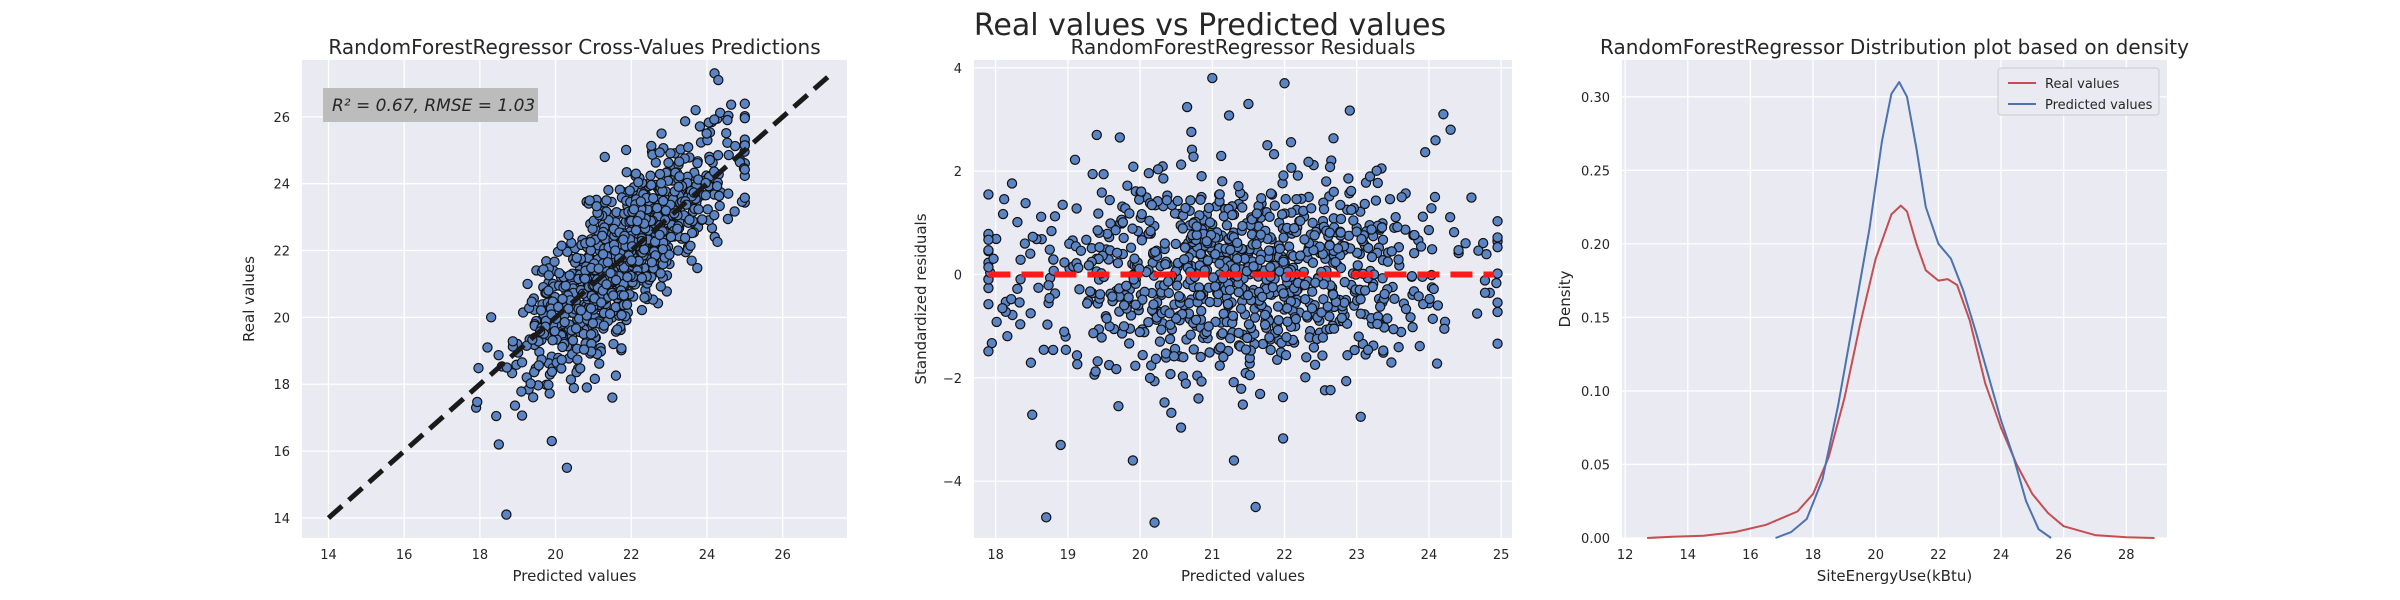  What do you see at coordinates (281, 385) in the screenshot?
I see `y-tick-label: 18` at bounding box center [281, 385].